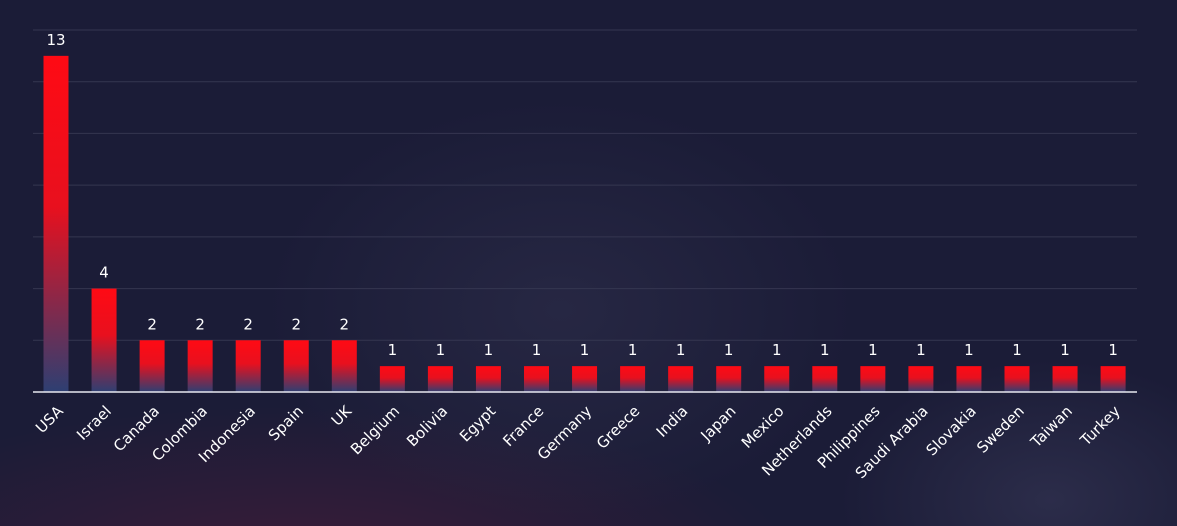 This screenshot has height=526, width=1177. What do you see at coordinates (104, 340) in the screenshot?
I see `bar-israel` at bounding box center [104, 340].